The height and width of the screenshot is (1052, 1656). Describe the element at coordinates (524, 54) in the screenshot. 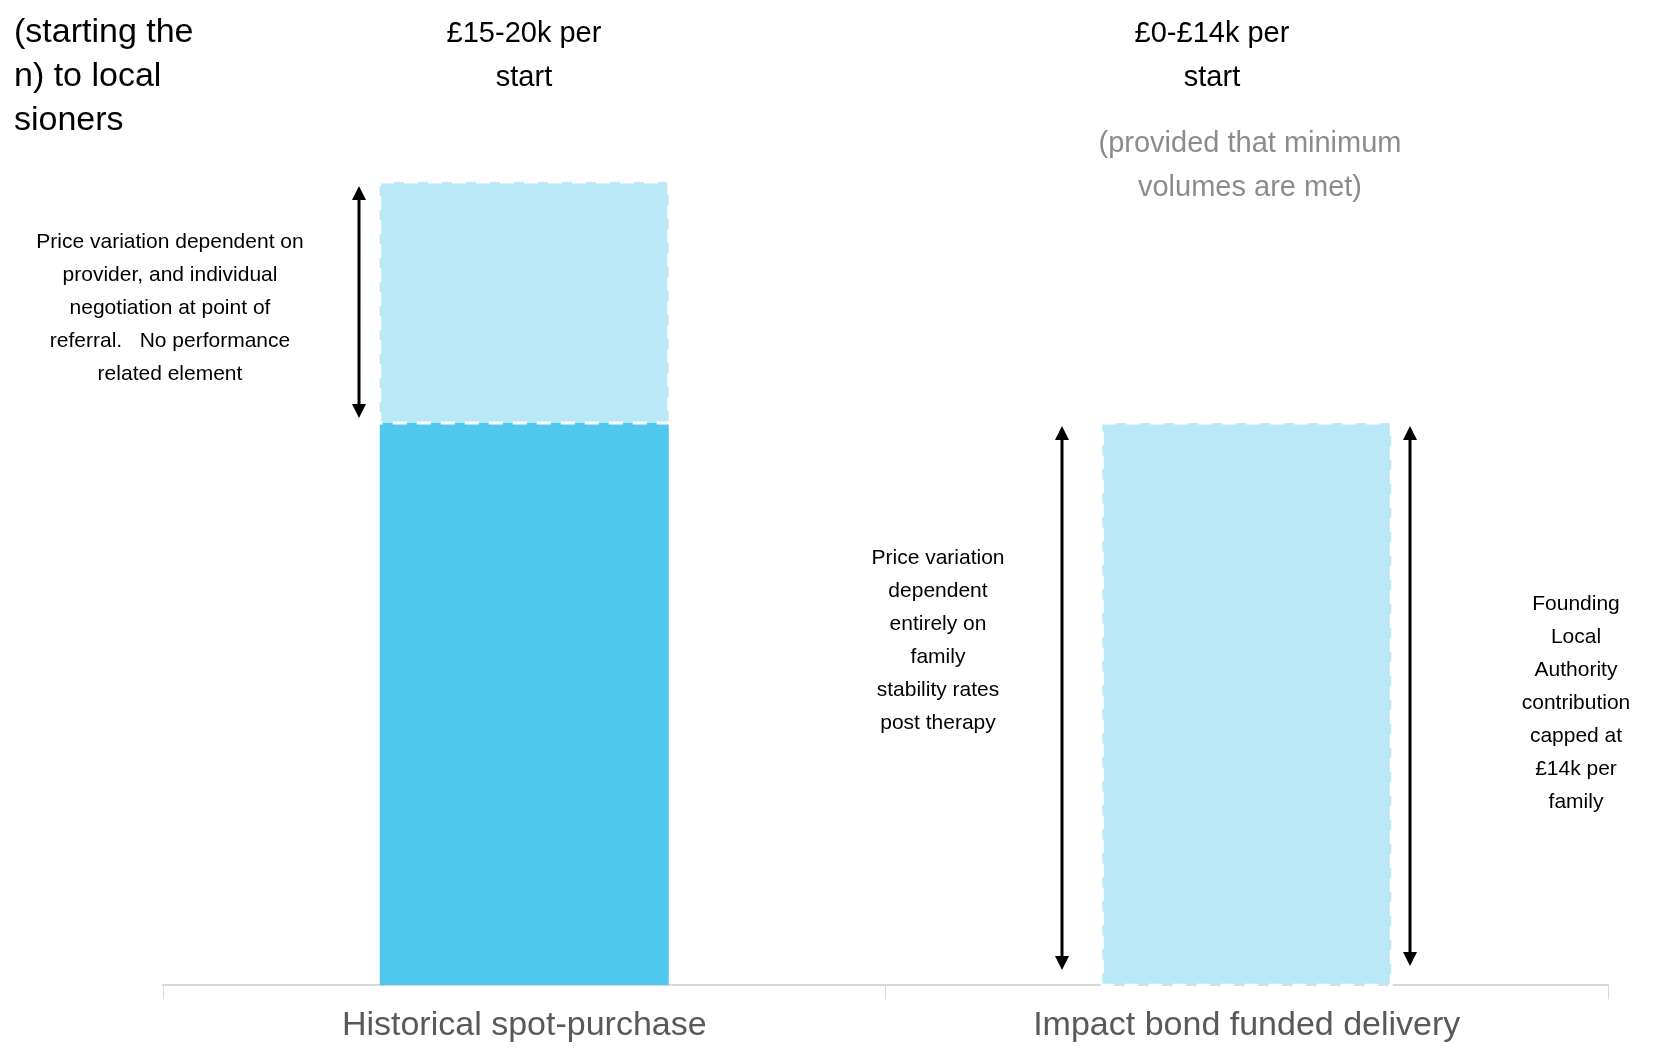

I see `text: £15-20k per start` at that location.